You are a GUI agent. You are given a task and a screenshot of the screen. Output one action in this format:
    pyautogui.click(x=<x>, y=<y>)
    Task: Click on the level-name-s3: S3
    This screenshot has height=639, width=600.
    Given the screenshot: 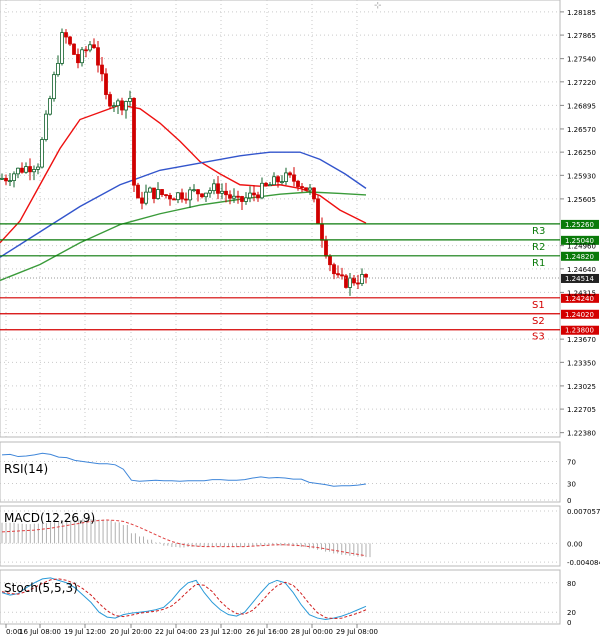 What is the action you would take?
    pyautogui.click(x=538, y=337)
    